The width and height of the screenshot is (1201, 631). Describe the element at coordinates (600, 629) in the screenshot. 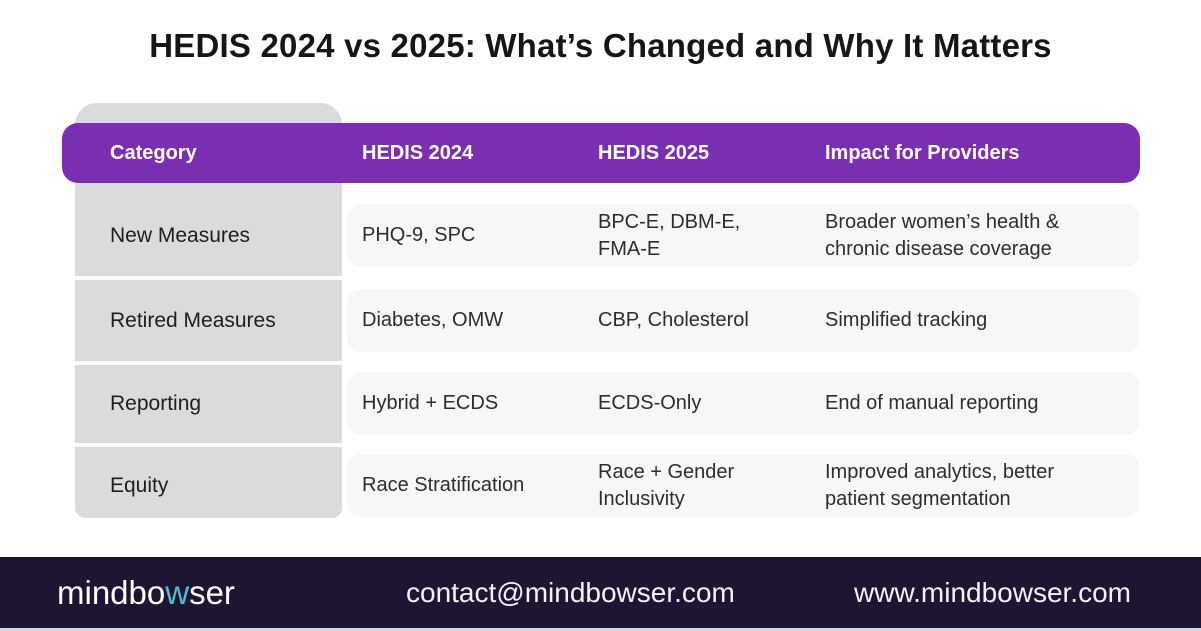

I see `bottom-edge-strip` at that location.